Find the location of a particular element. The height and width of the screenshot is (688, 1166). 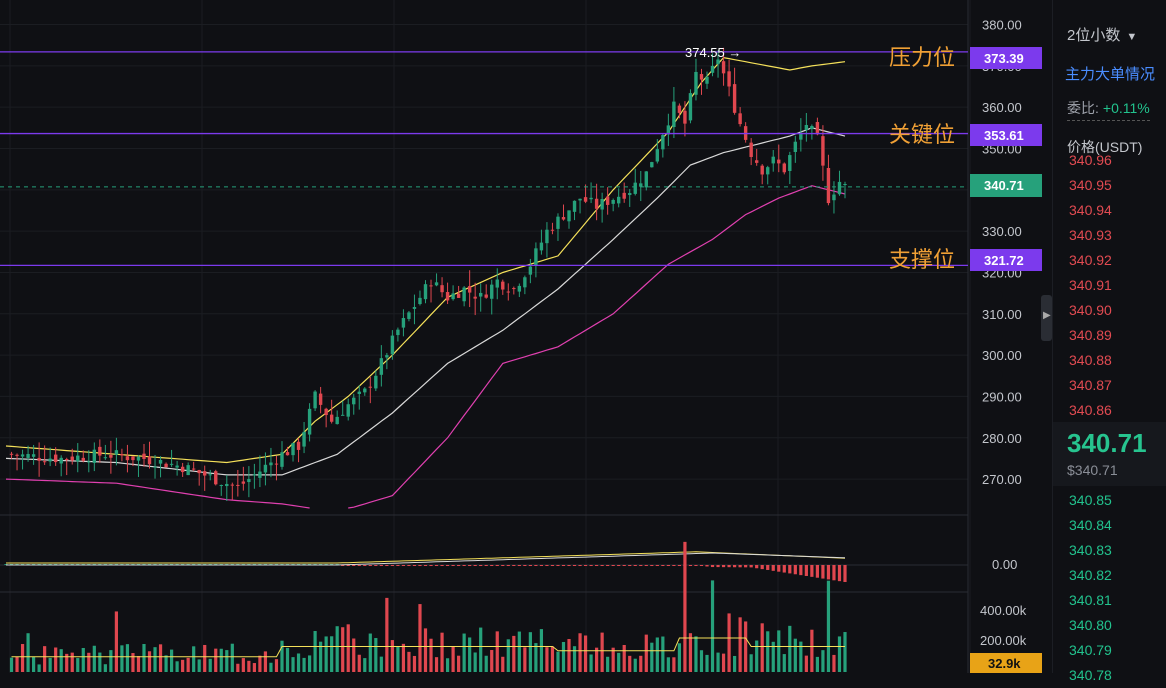

bid-price-row: 340.83 is located at coordinates (1090, 550).